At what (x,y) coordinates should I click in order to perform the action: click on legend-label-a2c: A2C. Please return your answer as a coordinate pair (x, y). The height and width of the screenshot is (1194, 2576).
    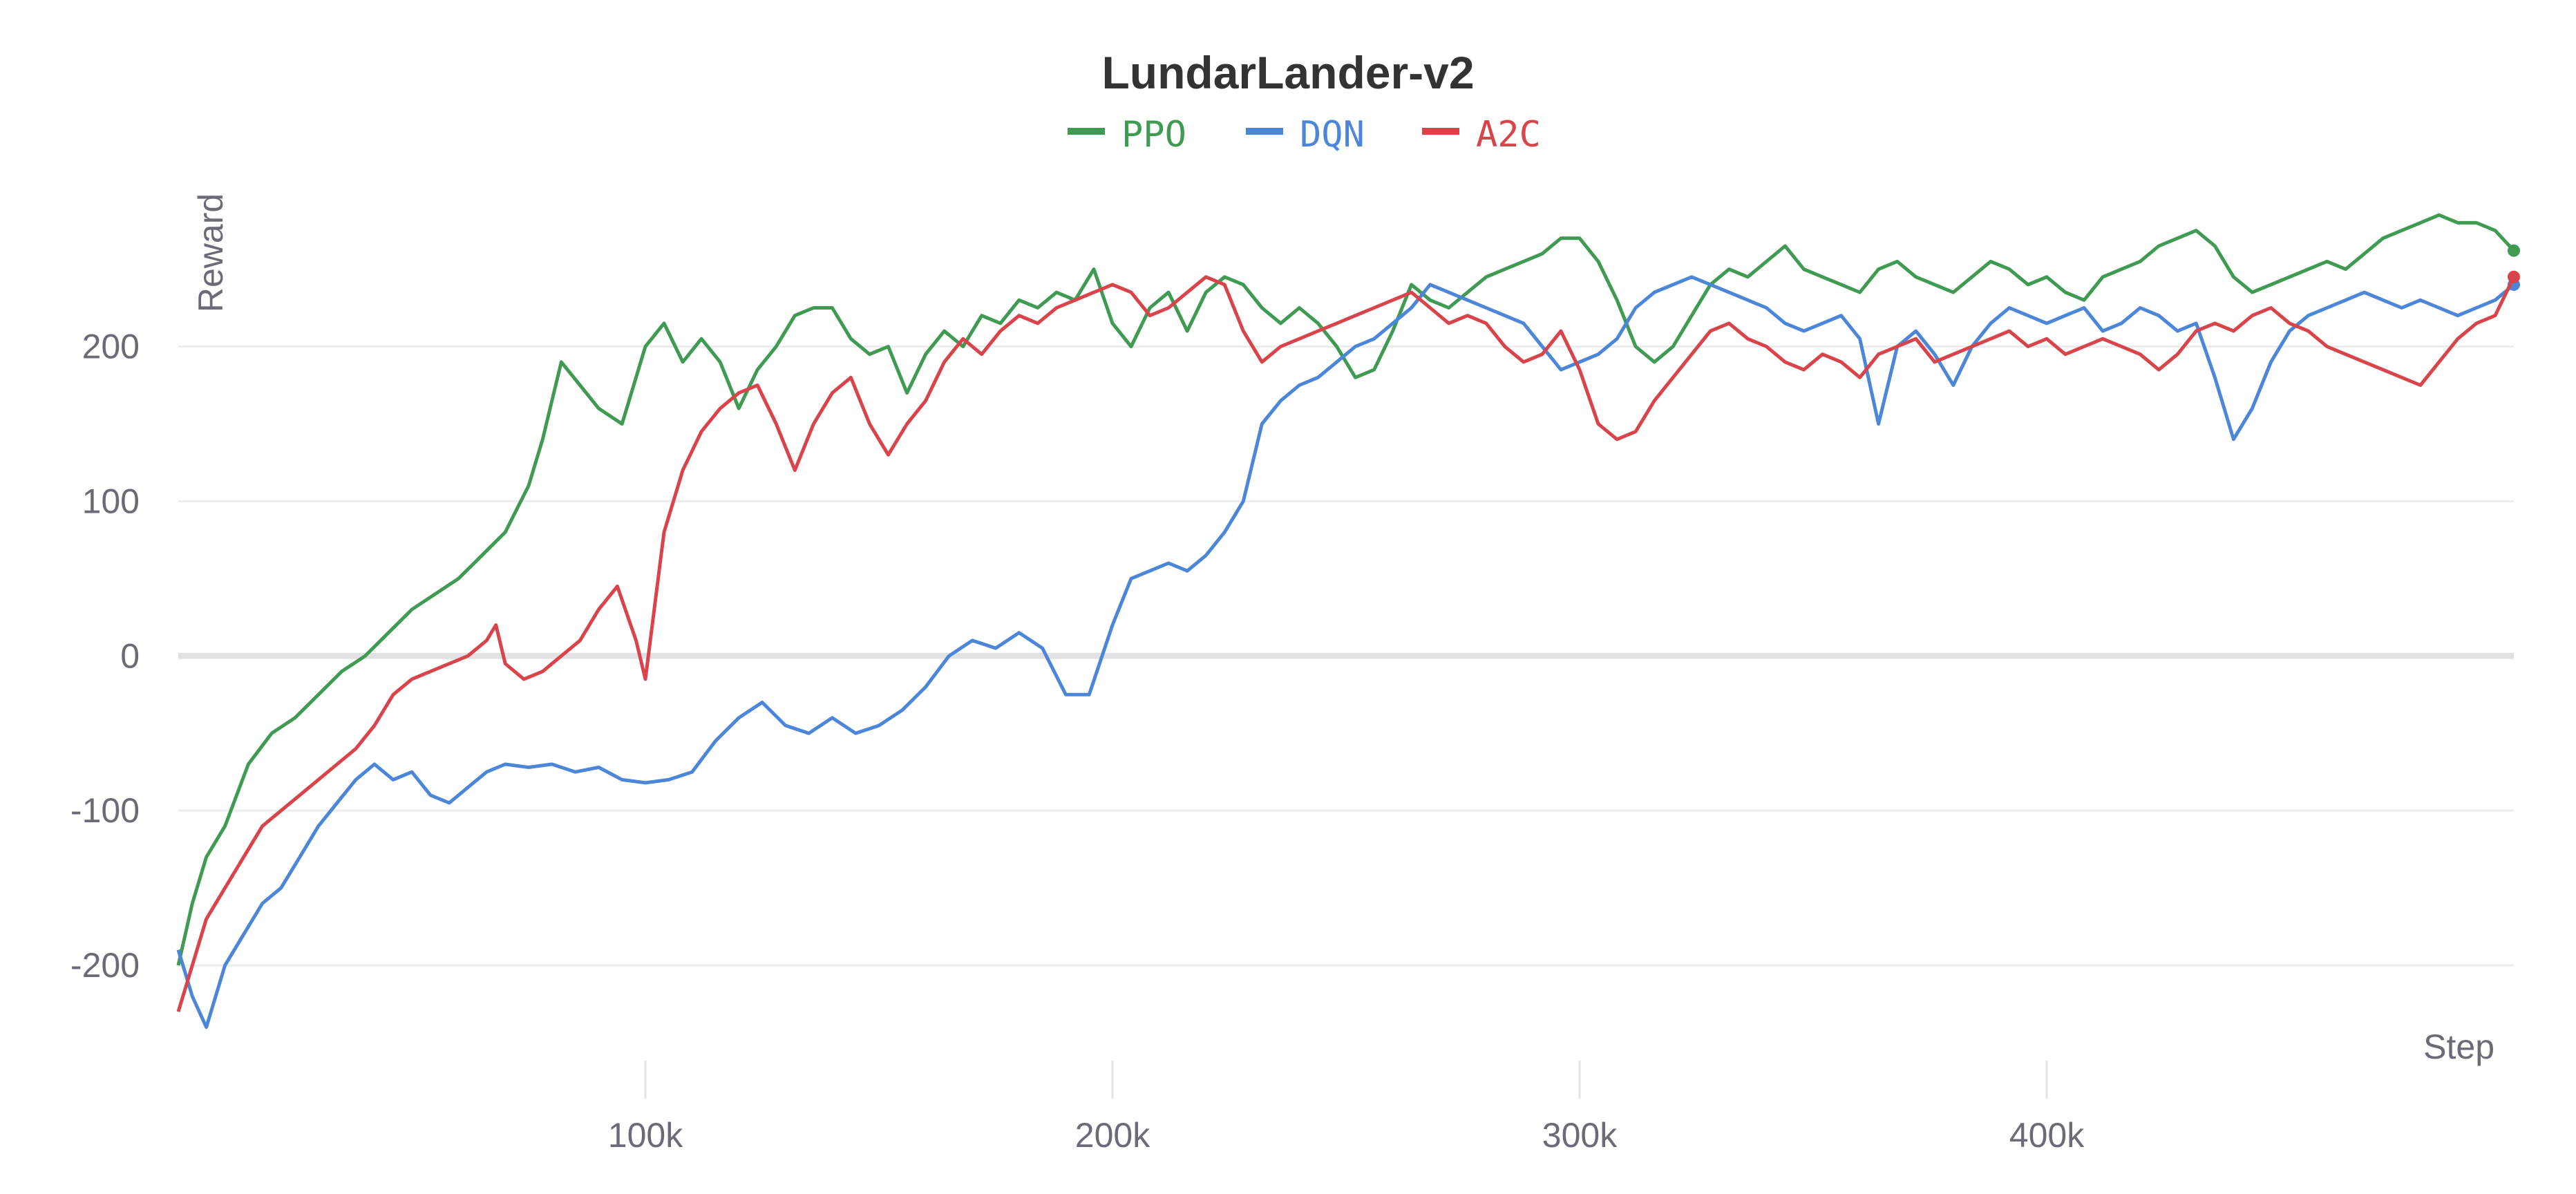
    Looking at the image, I should click on (1508, 134).